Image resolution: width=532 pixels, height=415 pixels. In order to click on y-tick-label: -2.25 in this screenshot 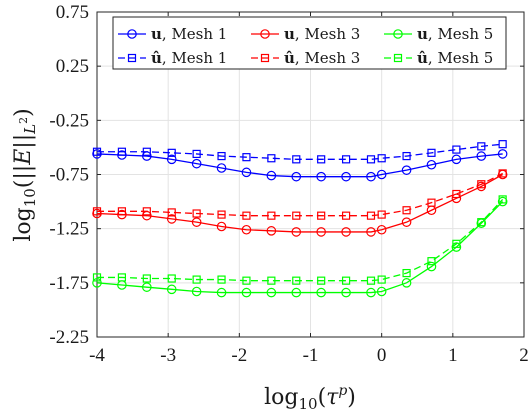, I will do `click(69, 337)`.